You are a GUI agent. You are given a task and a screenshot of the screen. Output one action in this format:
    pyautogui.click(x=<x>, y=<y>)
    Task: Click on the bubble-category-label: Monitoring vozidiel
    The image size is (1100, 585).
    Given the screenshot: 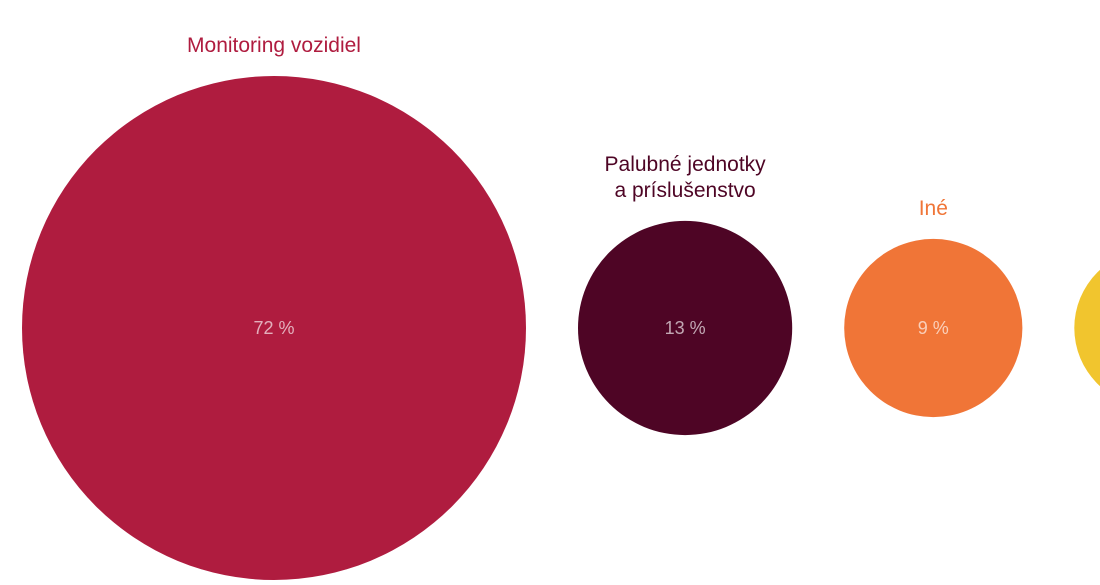 What is the action you would take?
    pyautogui.click(x=274, y=45)
    